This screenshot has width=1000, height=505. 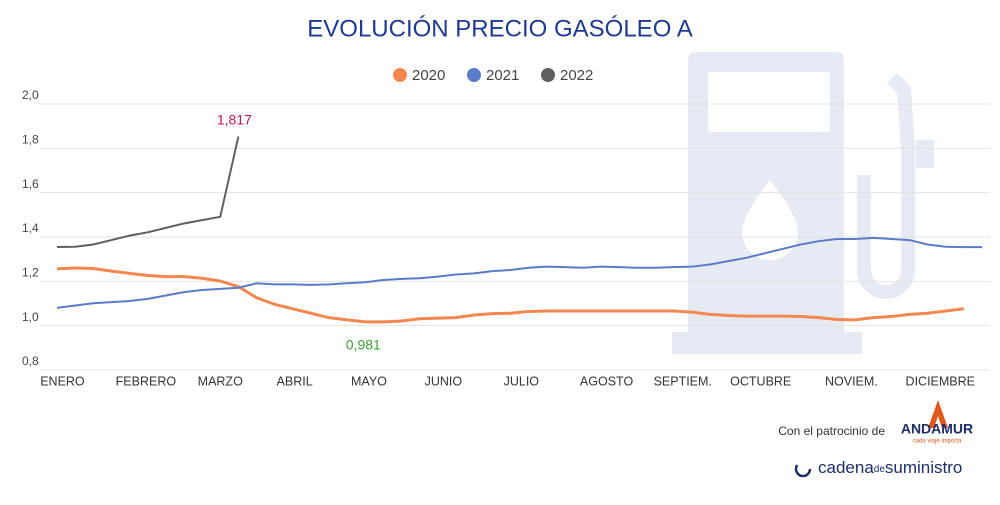 I want to click on brand: ANDAMUR, so click(x=937, y=429).